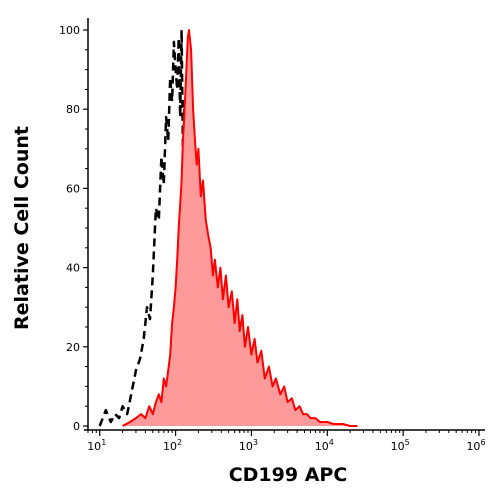 The image size is (500, 496). Describe the element at coordinates (73, 347) in the screenshot. I see `y-tick-label-1: 20` at that location.